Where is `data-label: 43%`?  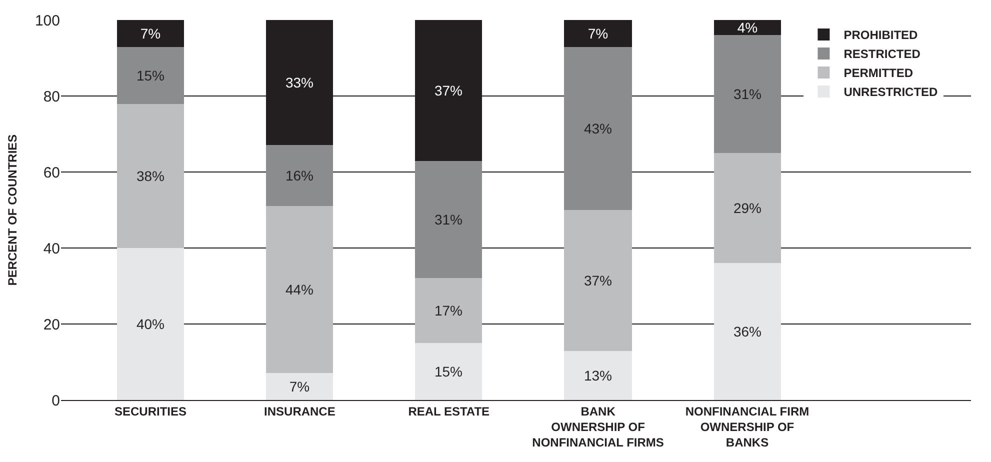
data-label: 43% is located at coordinates (598, 128).